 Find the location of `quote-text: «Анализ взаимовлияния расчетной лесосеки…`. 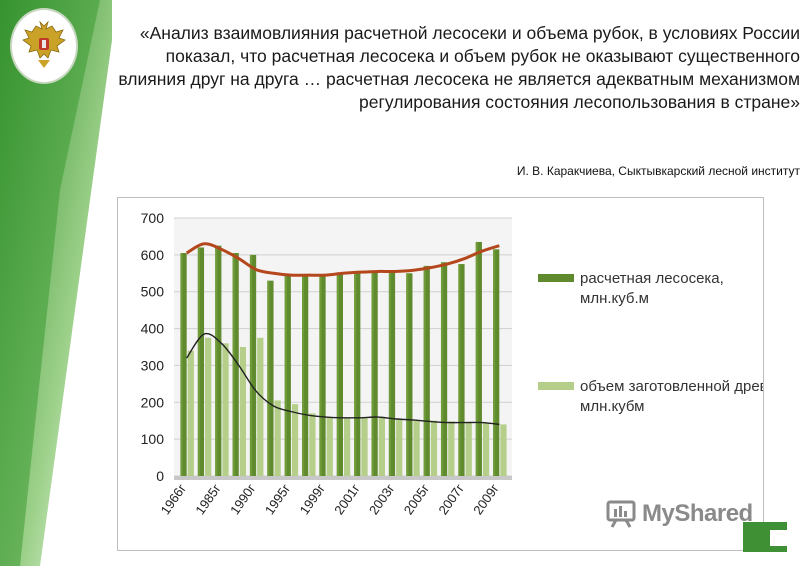

quote-text: «Анализ взаимовлияния расчетной лесосеки… is located at coordinates (459, 67).